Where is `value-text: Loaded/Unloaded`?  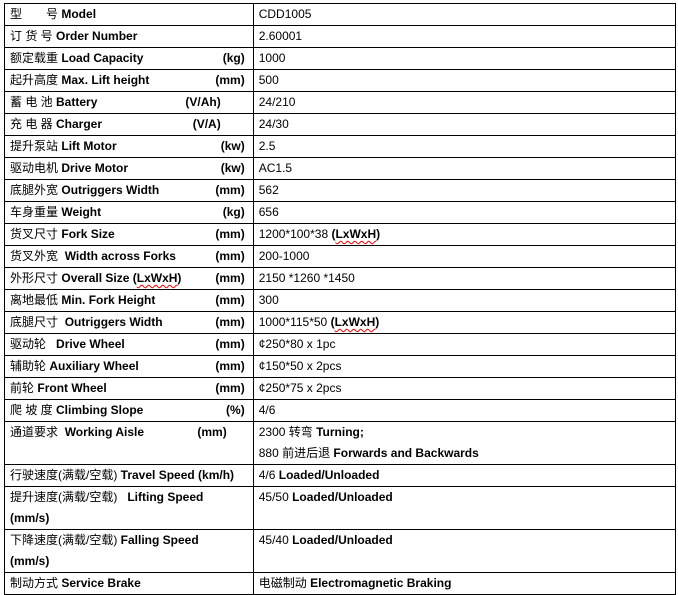
value-text: Loaded/Unloaded is located at coordinates (329, 475).